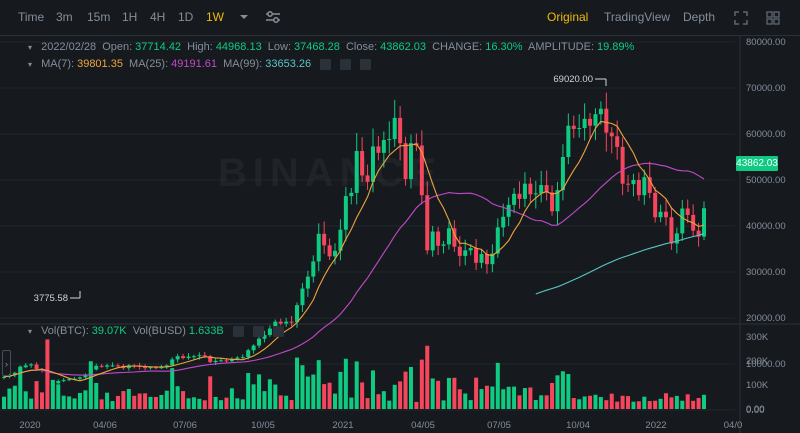  I want to click on legend-date: 2022/02/28, so click(69, 47).